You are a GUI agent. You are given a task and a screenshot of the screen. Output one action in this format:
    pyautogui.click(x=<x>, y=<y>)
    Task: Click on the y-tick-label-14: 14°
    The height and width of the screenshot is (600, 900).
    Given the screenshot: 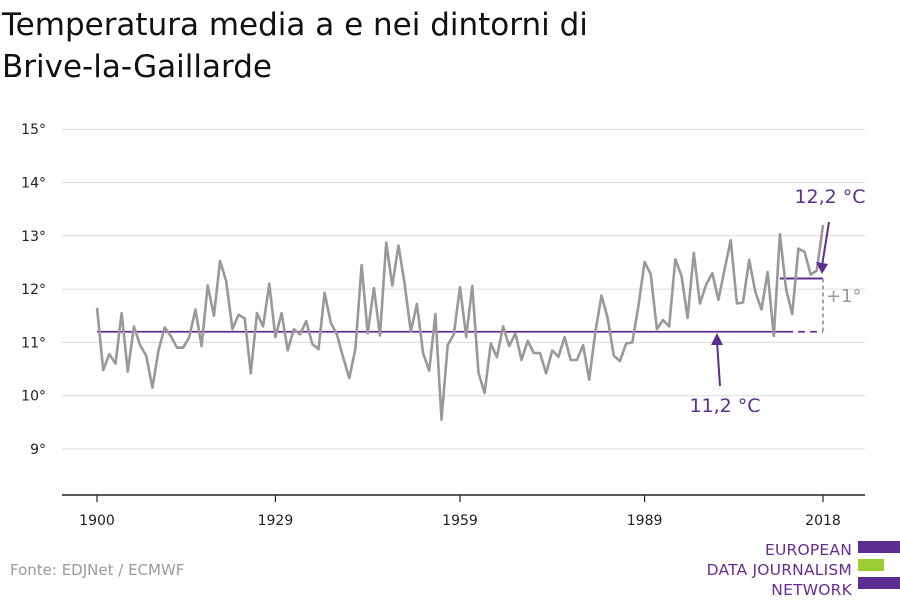 What is the action you would take?
    pyautogui.click(x=33, y=184)
    